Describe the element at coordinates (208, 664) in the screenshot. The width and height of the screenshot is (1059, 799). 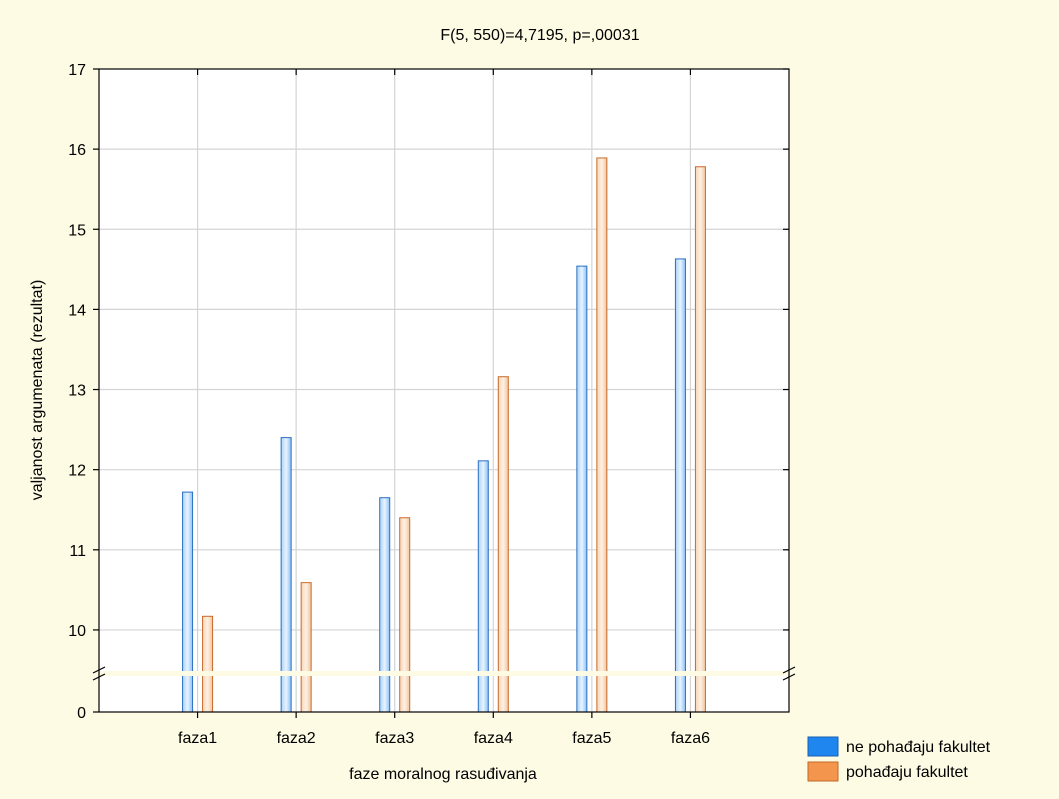
I see `bar-pohadjaju-faza1` at that location.